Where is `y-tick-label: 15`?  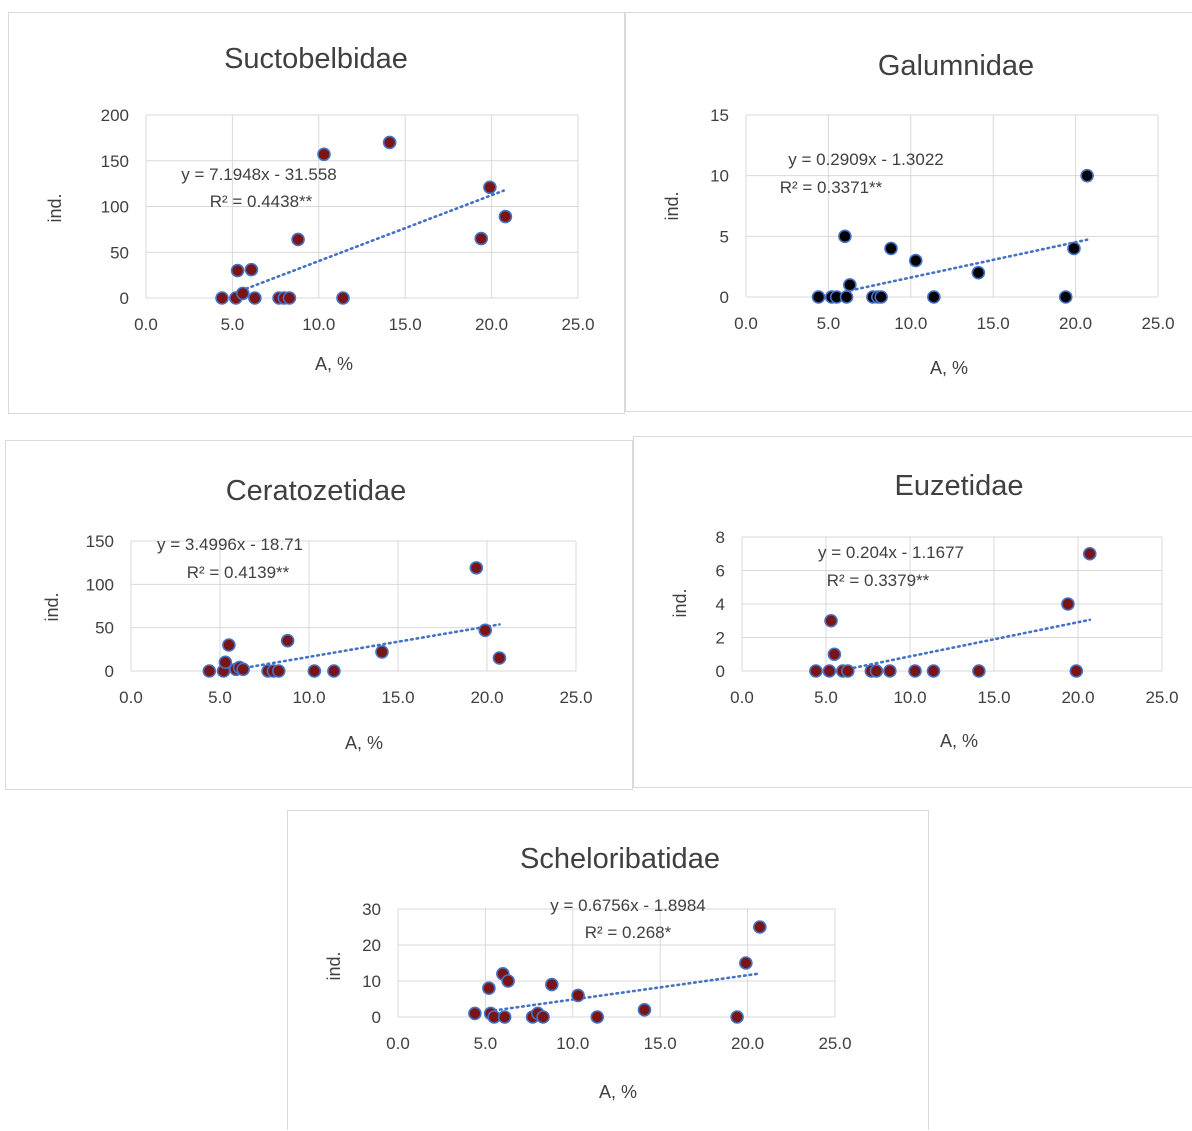
y-tick-label: 15 is located at coordinates (719, 115).